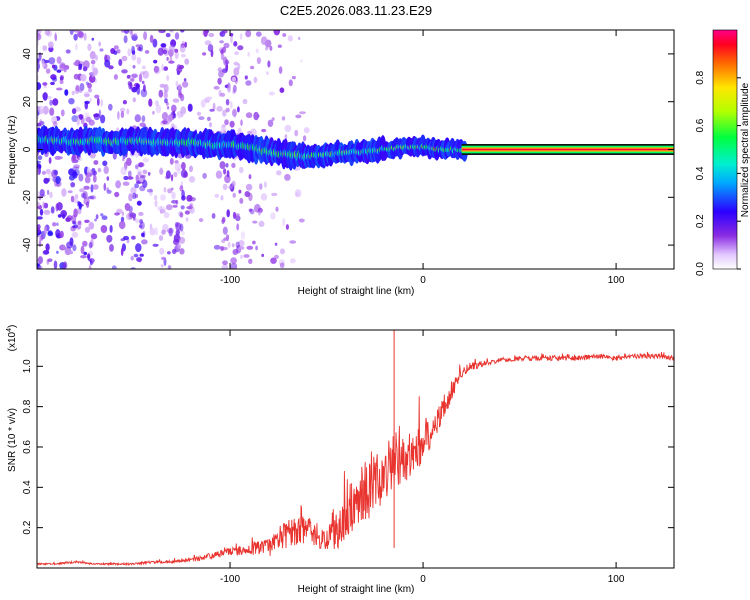 Image resolution: width=750 pixels, height=600 pixels. Describe the element at coordinates (12, 150) in the screenshot. I see `spectrogram-y-label: Frequency (Hz)` at that location.